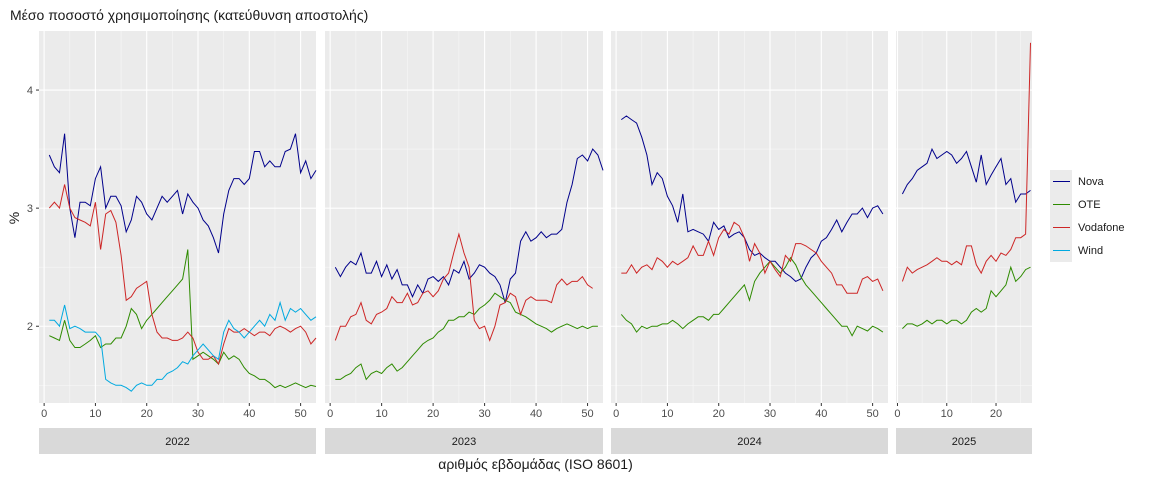 The image size is (1152, 480). What do you see at coordinates (30, 91) in the screenshot?
I see `y-tick-label: 4` at bounding box center [30, 91].